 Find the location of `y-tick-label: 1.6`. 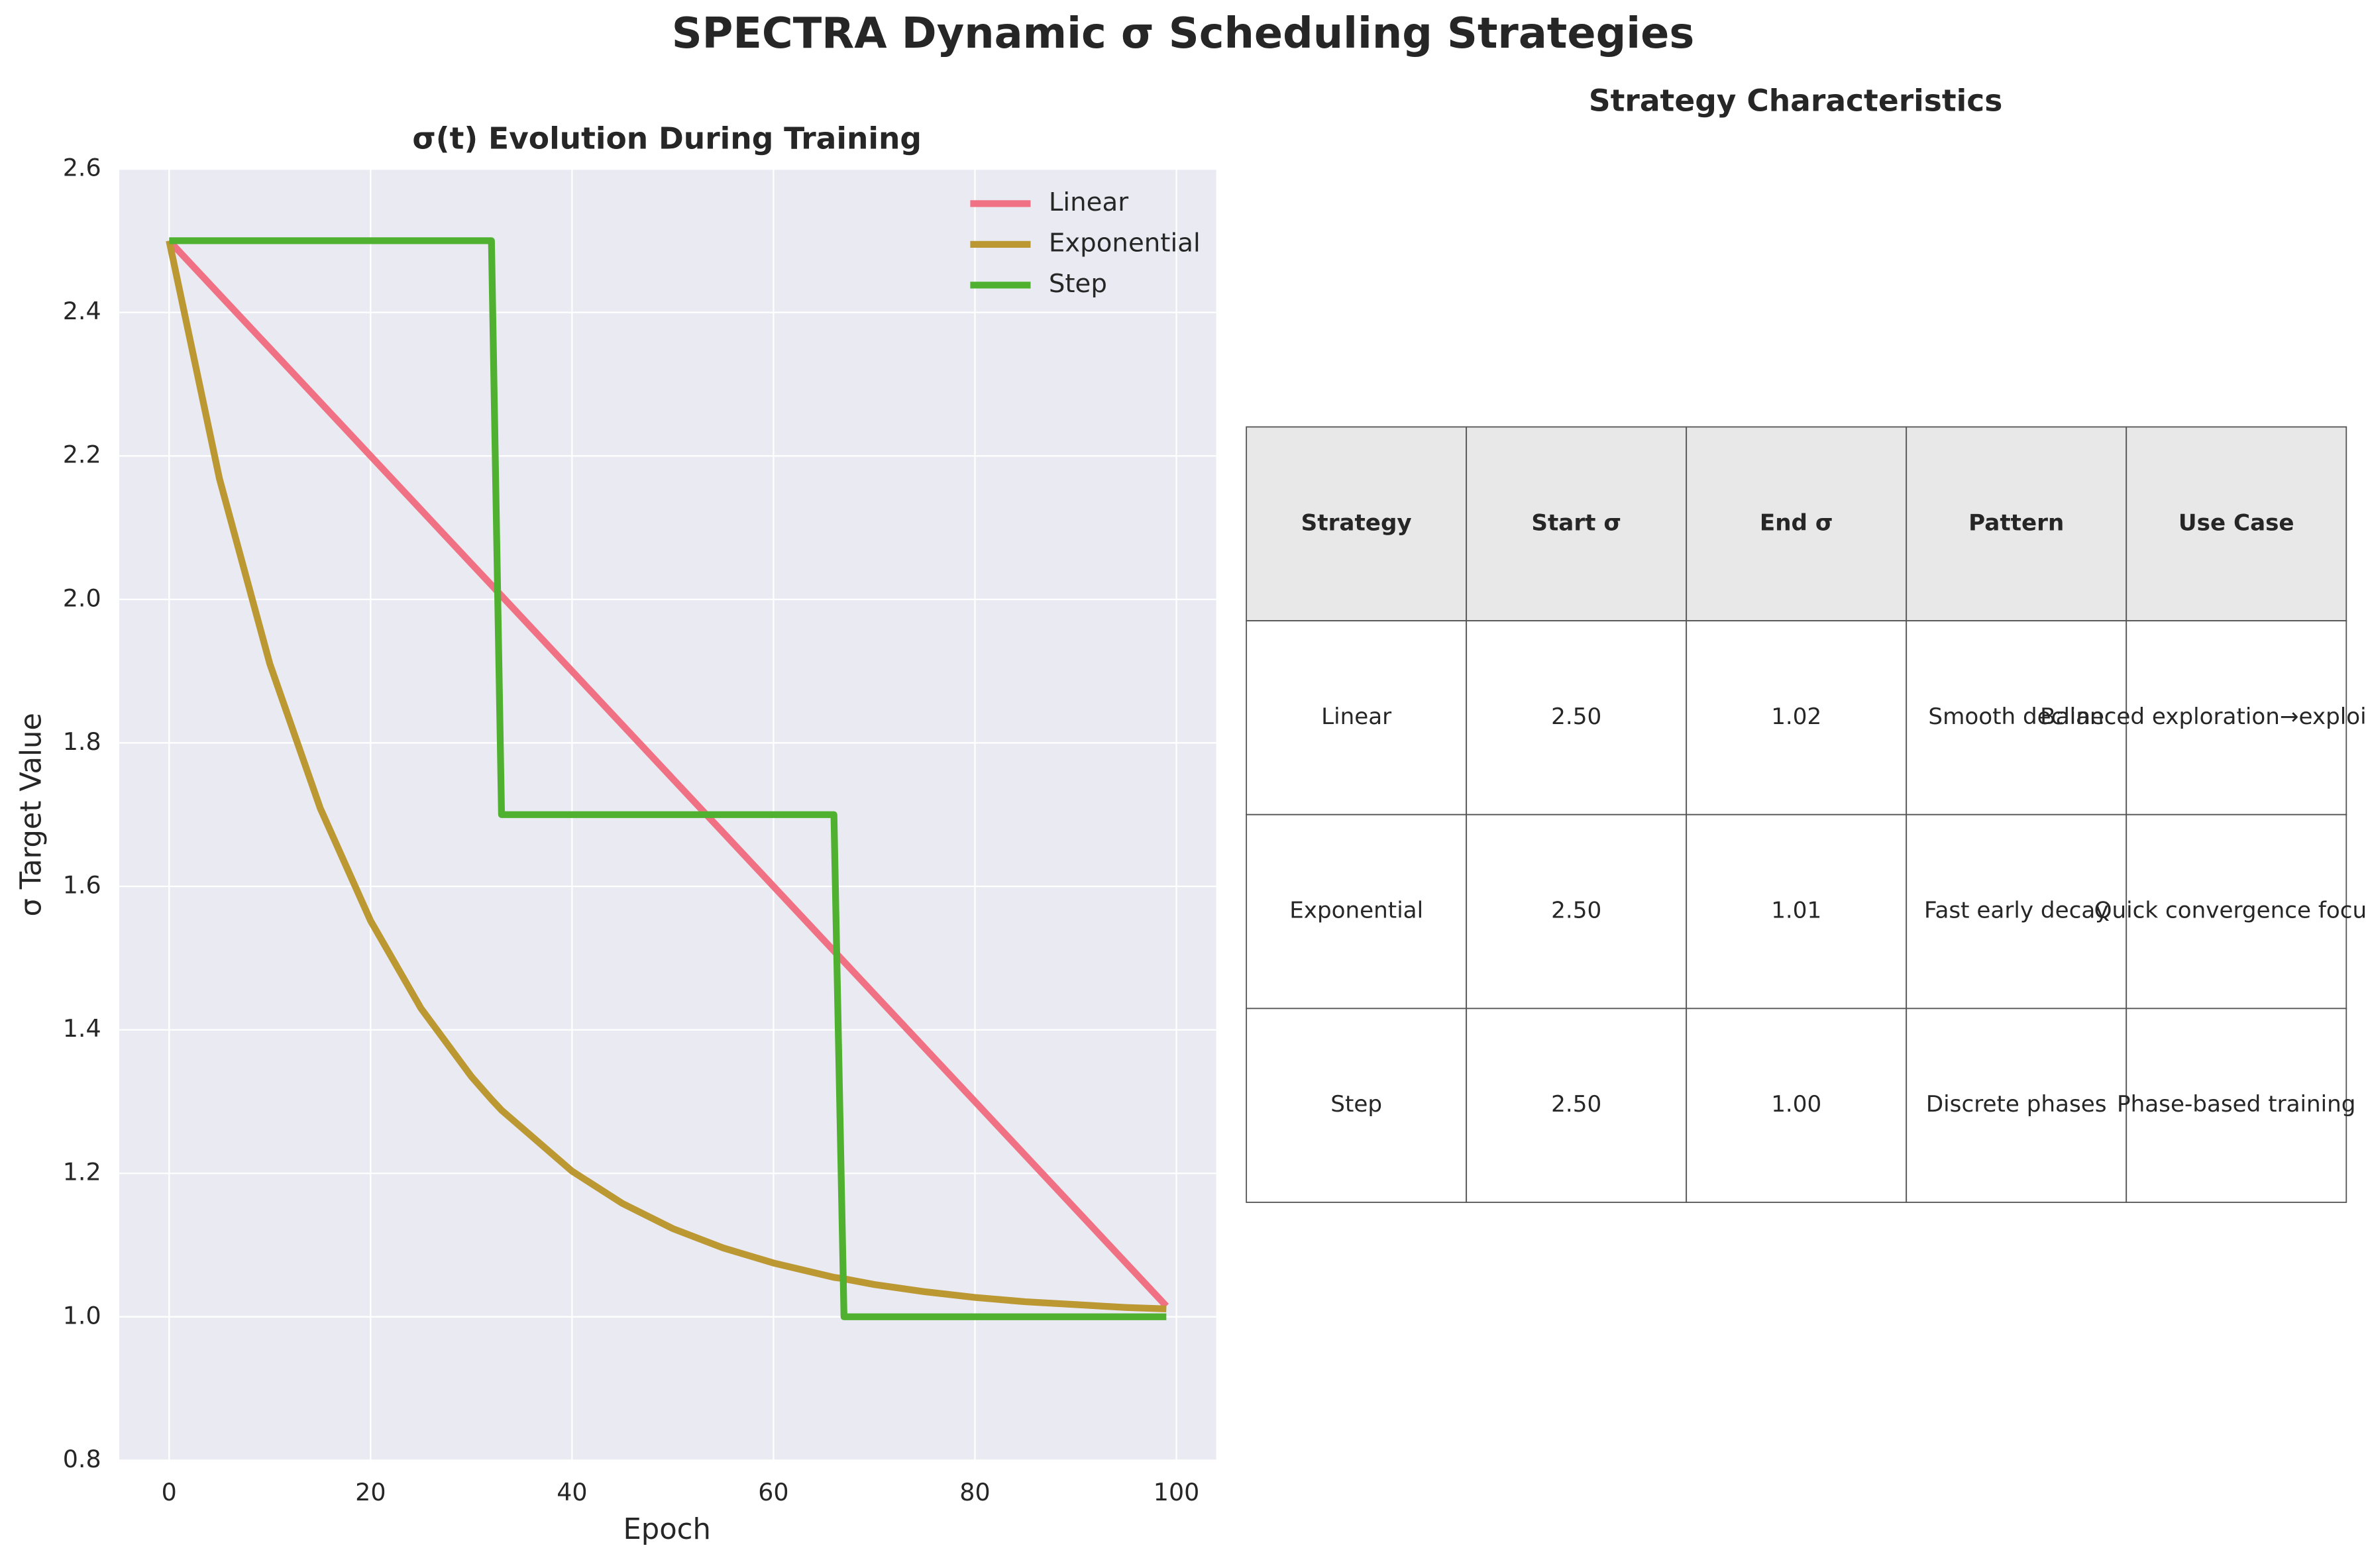

y-tick-label: 1.6 is located at coordinates (82, 885).